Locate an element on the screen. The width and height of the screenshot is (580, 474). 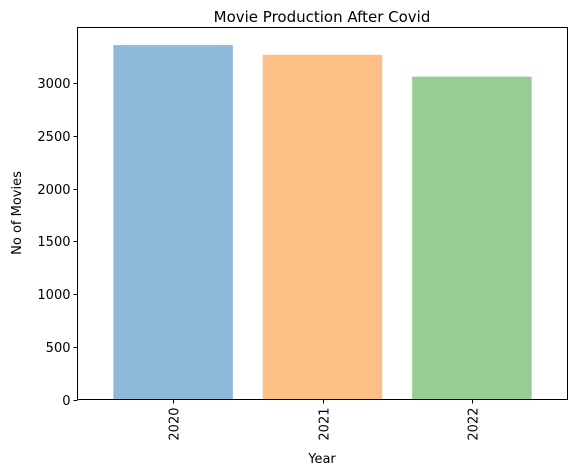
x-axis-label: Year is located at coordinates (321, 459).